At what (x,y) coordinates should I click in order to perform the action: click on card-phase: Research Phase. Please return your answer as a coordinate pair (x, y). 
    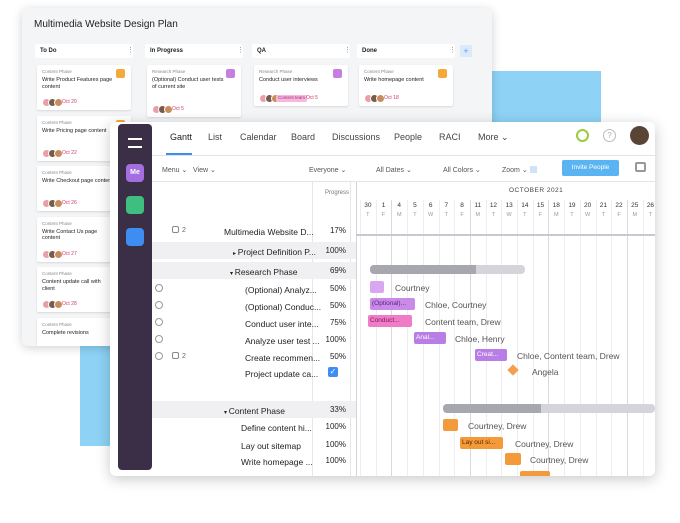
    Looking at the image, I should click on (169, 71).